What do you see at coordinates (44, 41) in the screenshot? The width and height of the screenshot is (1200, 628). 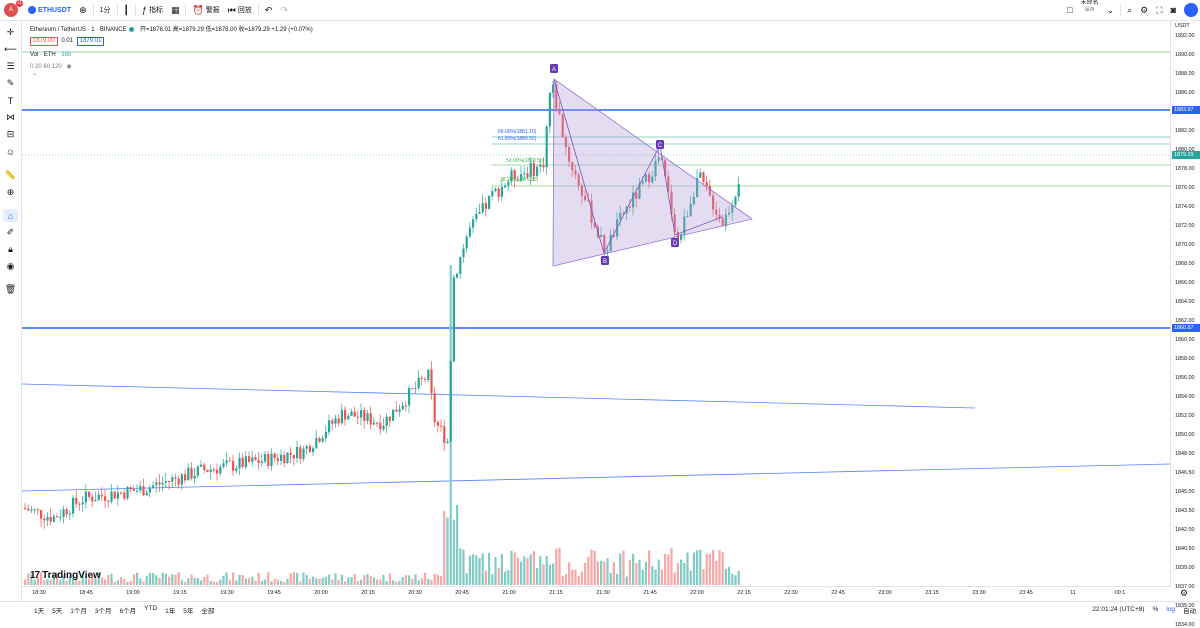 I see `sell-button: 1879.00` at bounding box center [44, 41].